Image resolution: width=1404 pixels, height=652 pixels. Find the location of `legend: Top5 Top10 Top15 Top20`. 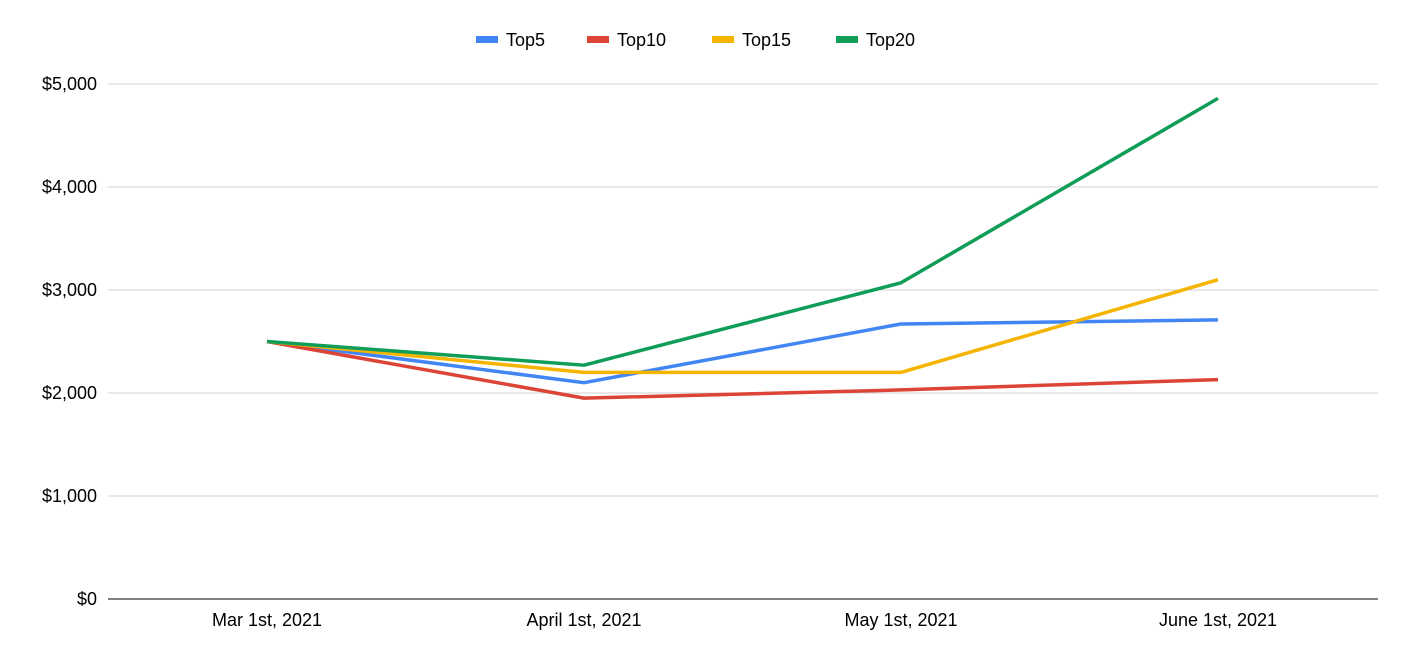

legend: Top5 Top10 Top15 Top20 is located at coordinates (695, 40).